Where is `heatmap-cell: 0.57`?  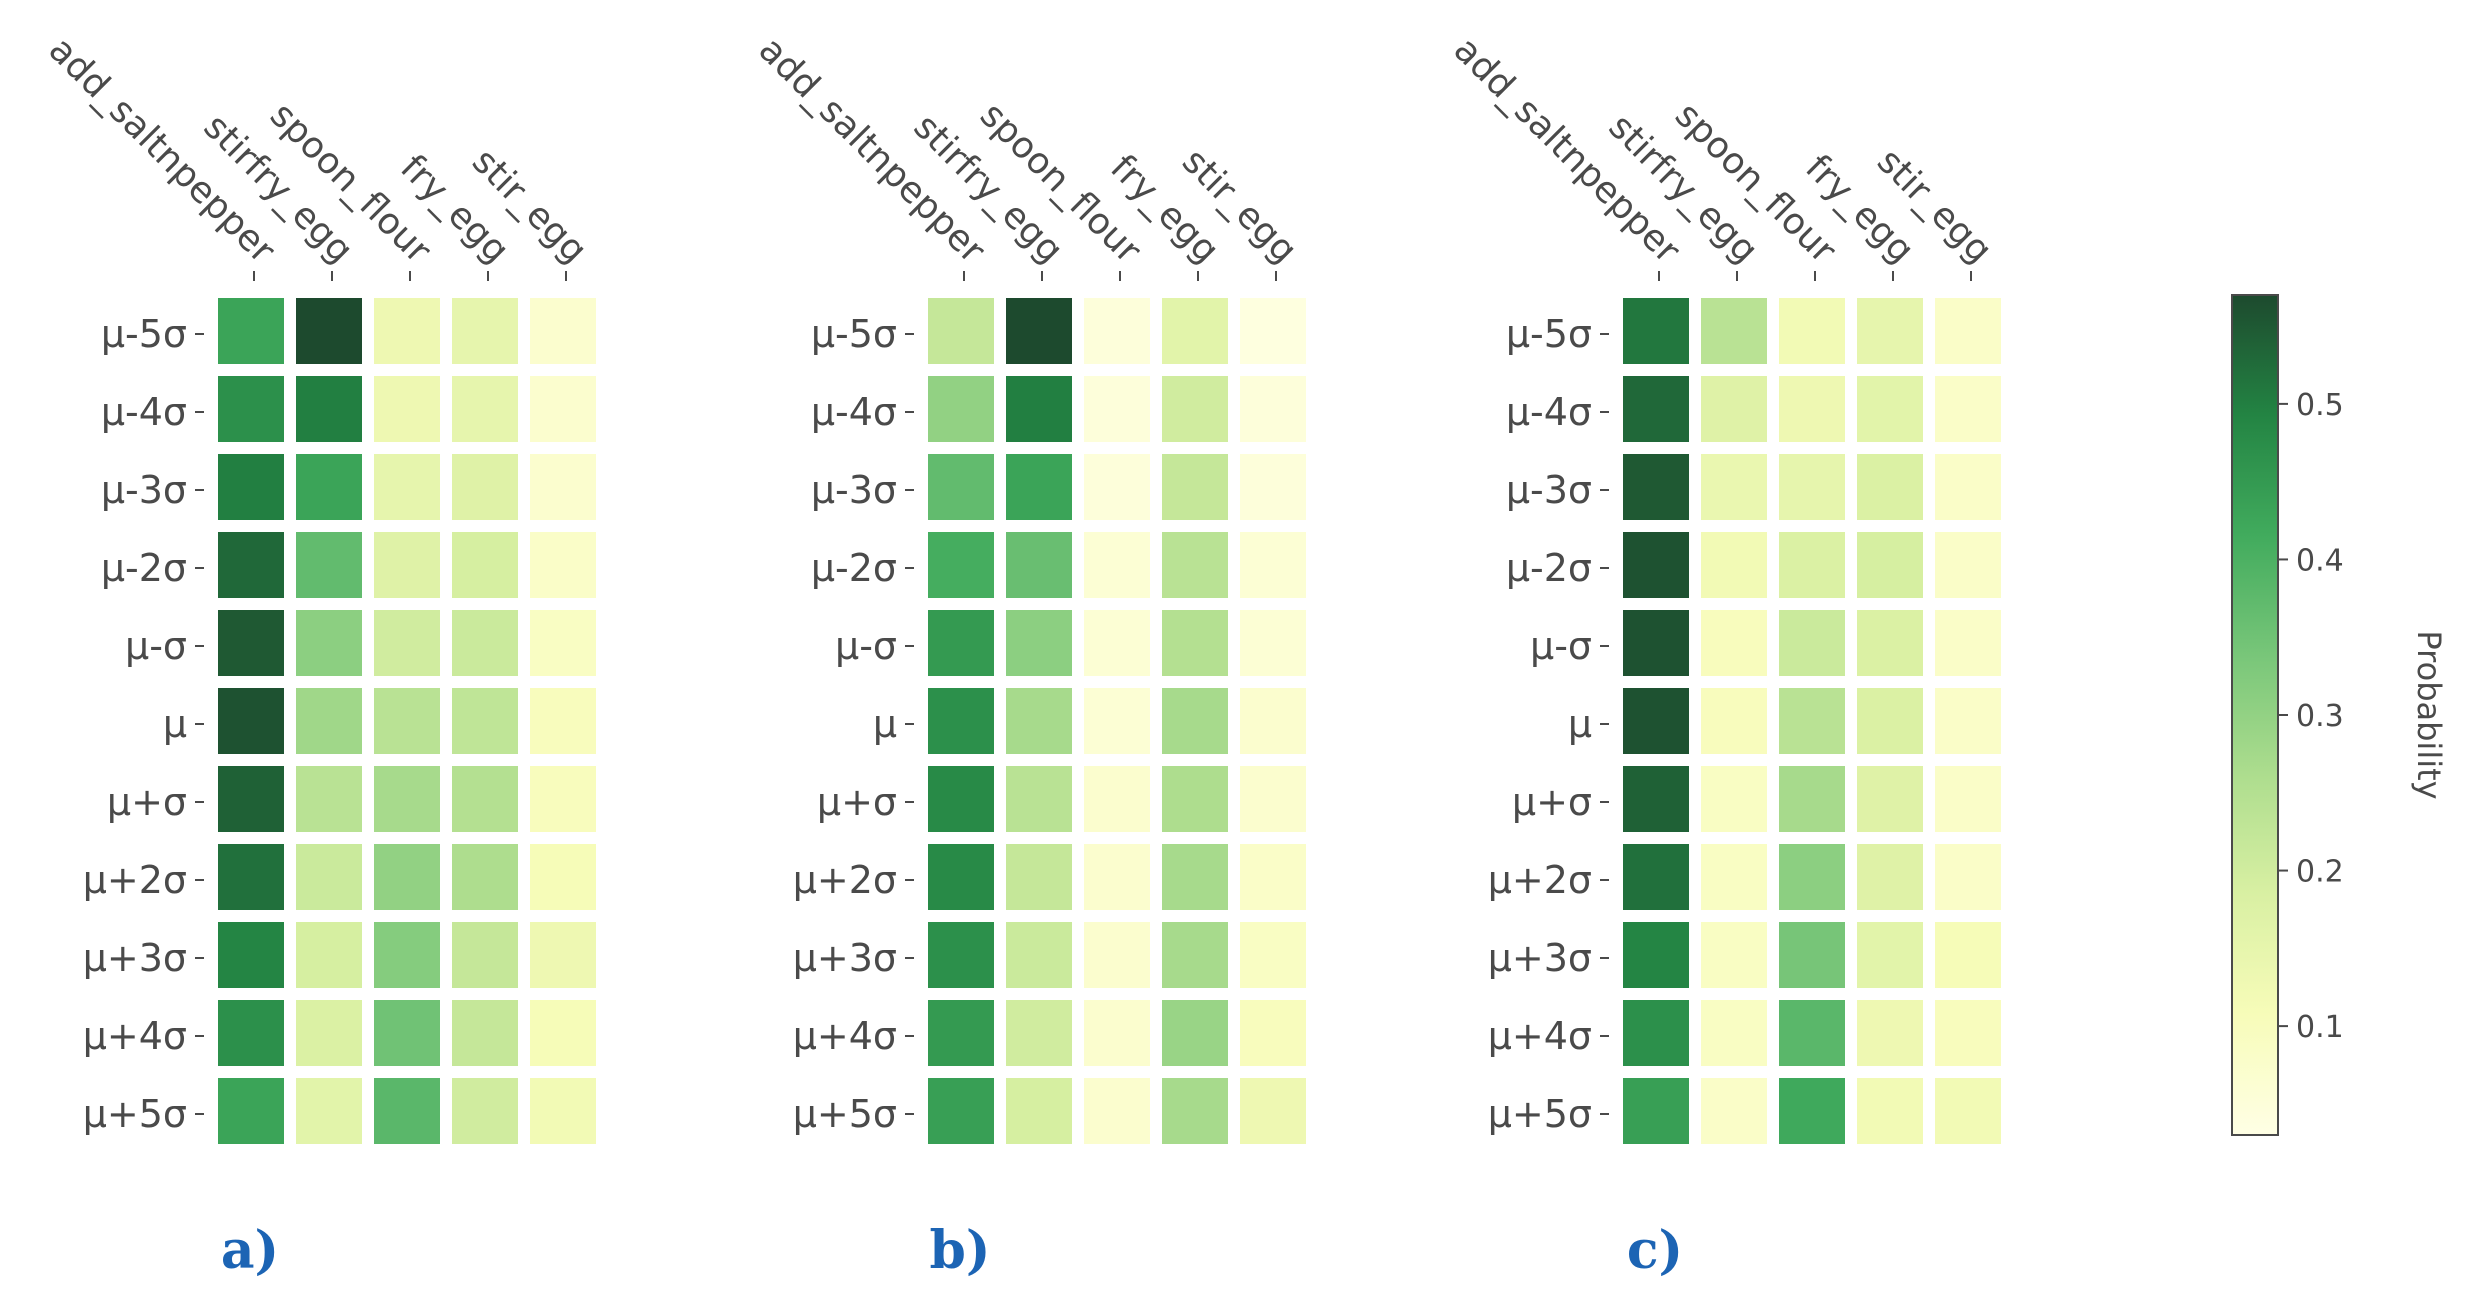
heatmap-cell: 0.57 is located at coordinates (329, 331).